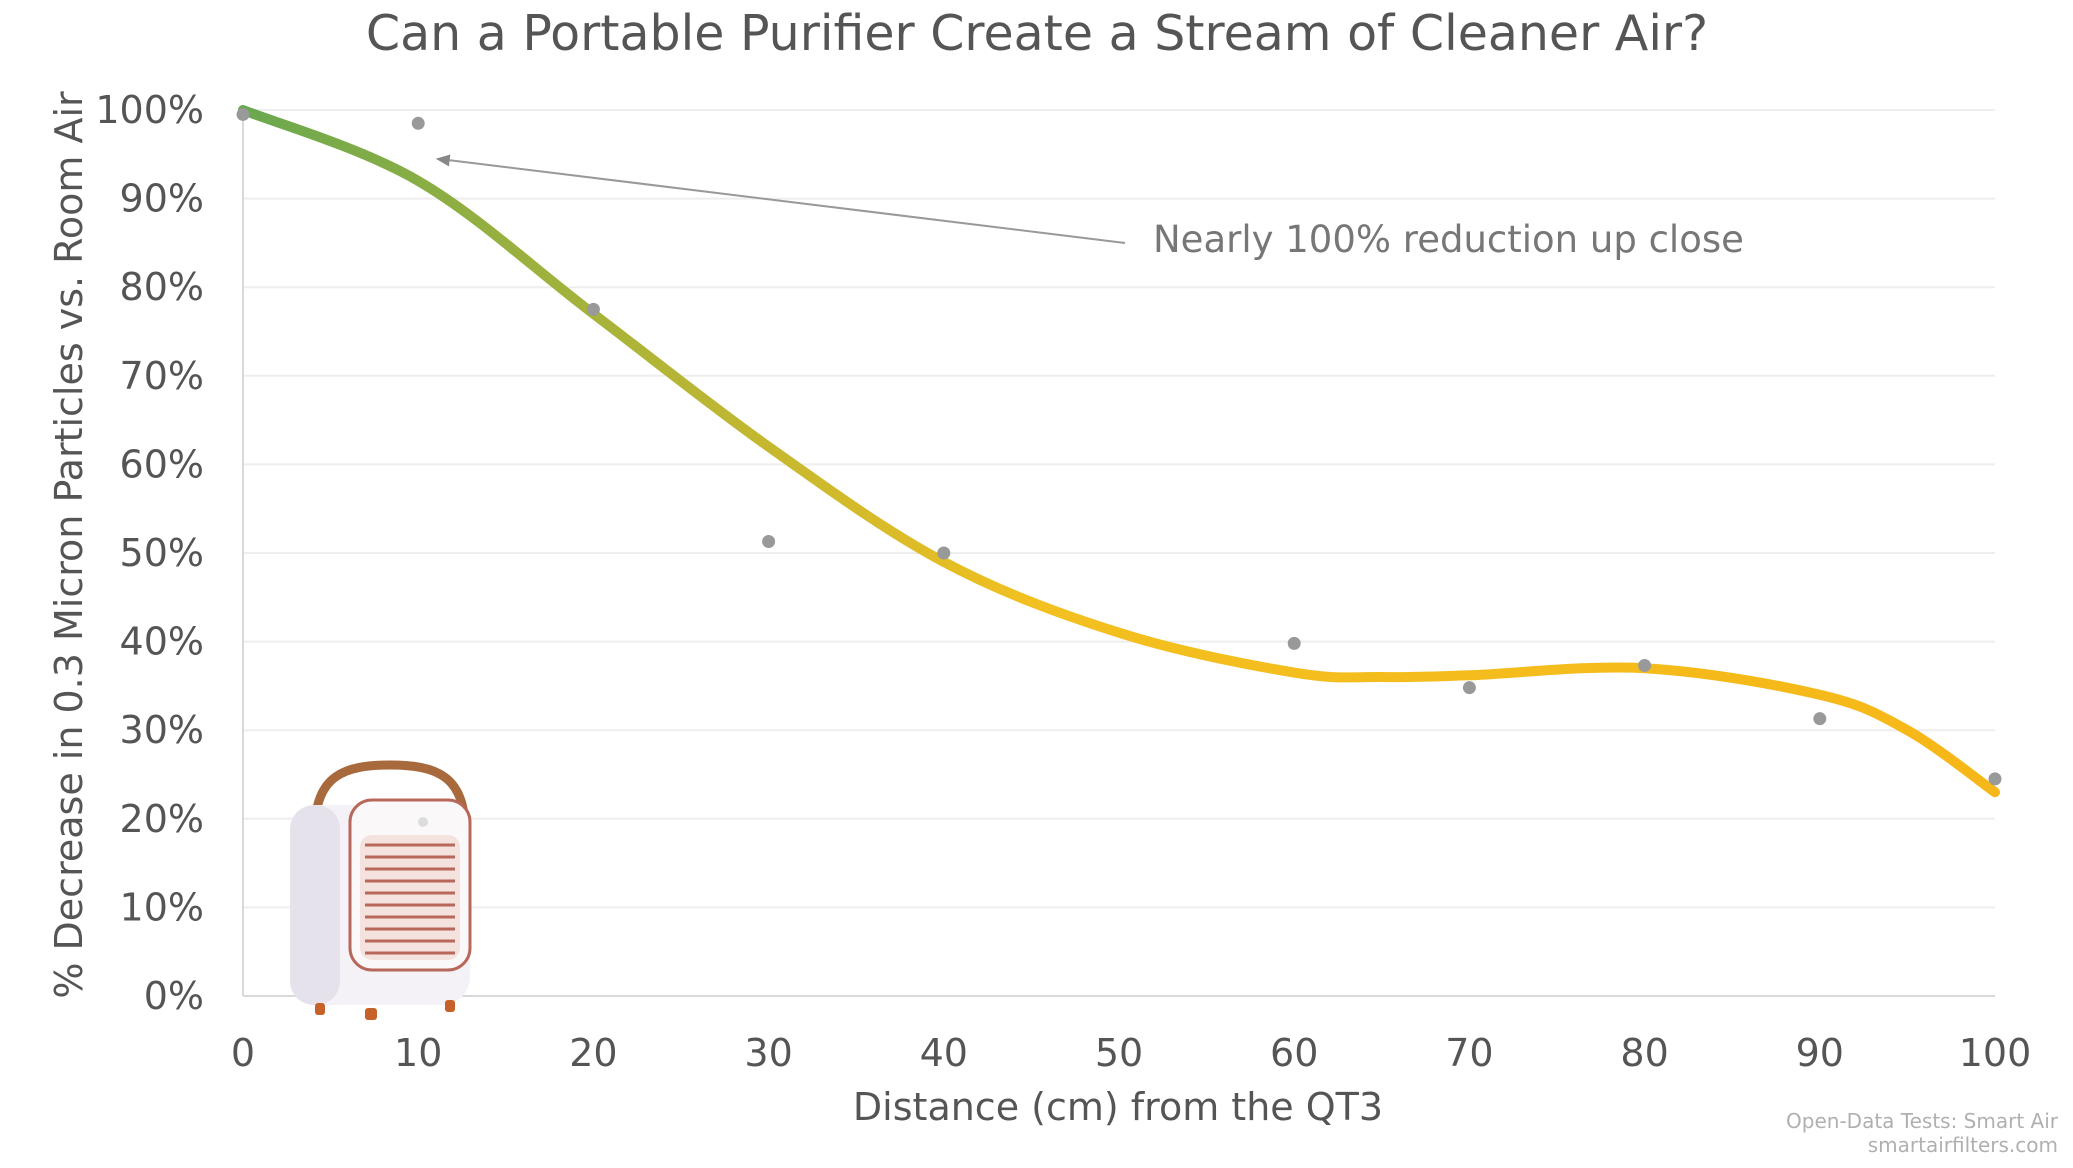 The width and height of the screenshot is (2073, 1168). I want to click on x-tick-label: 10, so click(418, 1053).